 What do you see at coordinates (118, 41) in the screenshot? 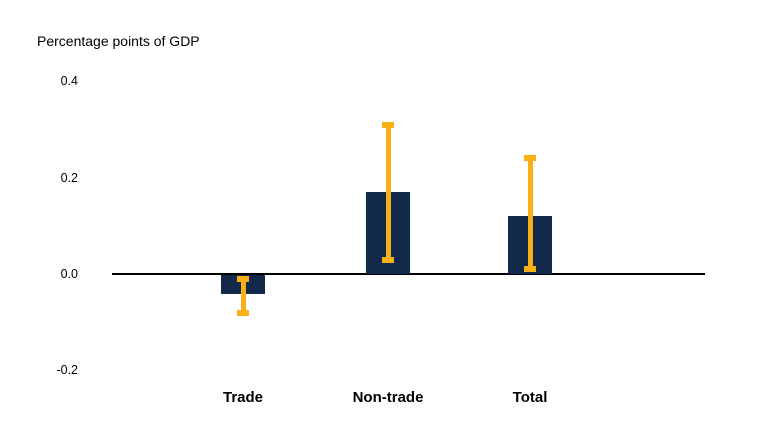
I see `y-axis-unit-label: Percentage points of GDP` at bounding box center [118, 41].